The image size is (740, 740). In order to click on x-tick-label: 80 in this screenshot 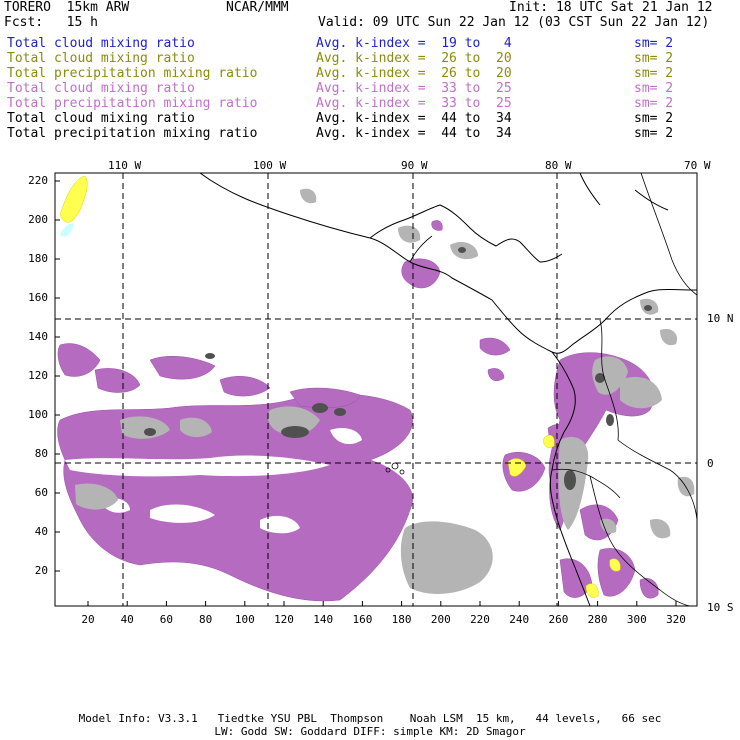, I will do `click(205, 619)`.